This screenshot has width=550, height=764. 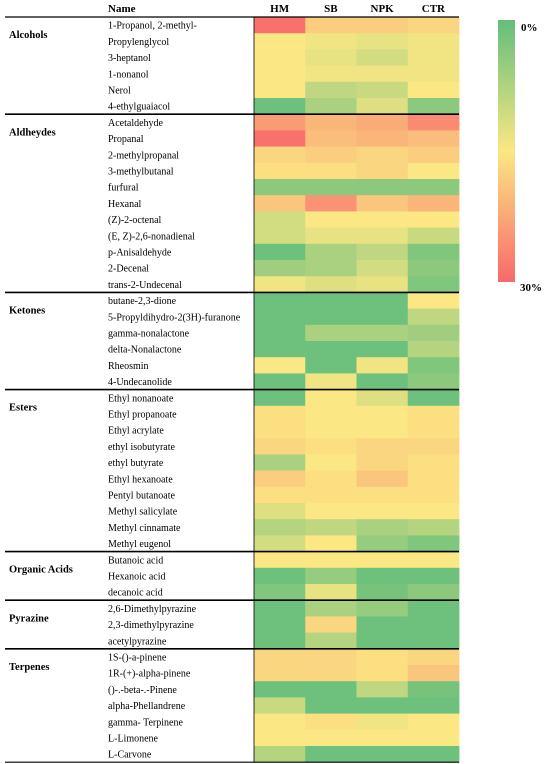 I want to click on compound-label: Ethyl hexanoate, so click(x=140, y=479).